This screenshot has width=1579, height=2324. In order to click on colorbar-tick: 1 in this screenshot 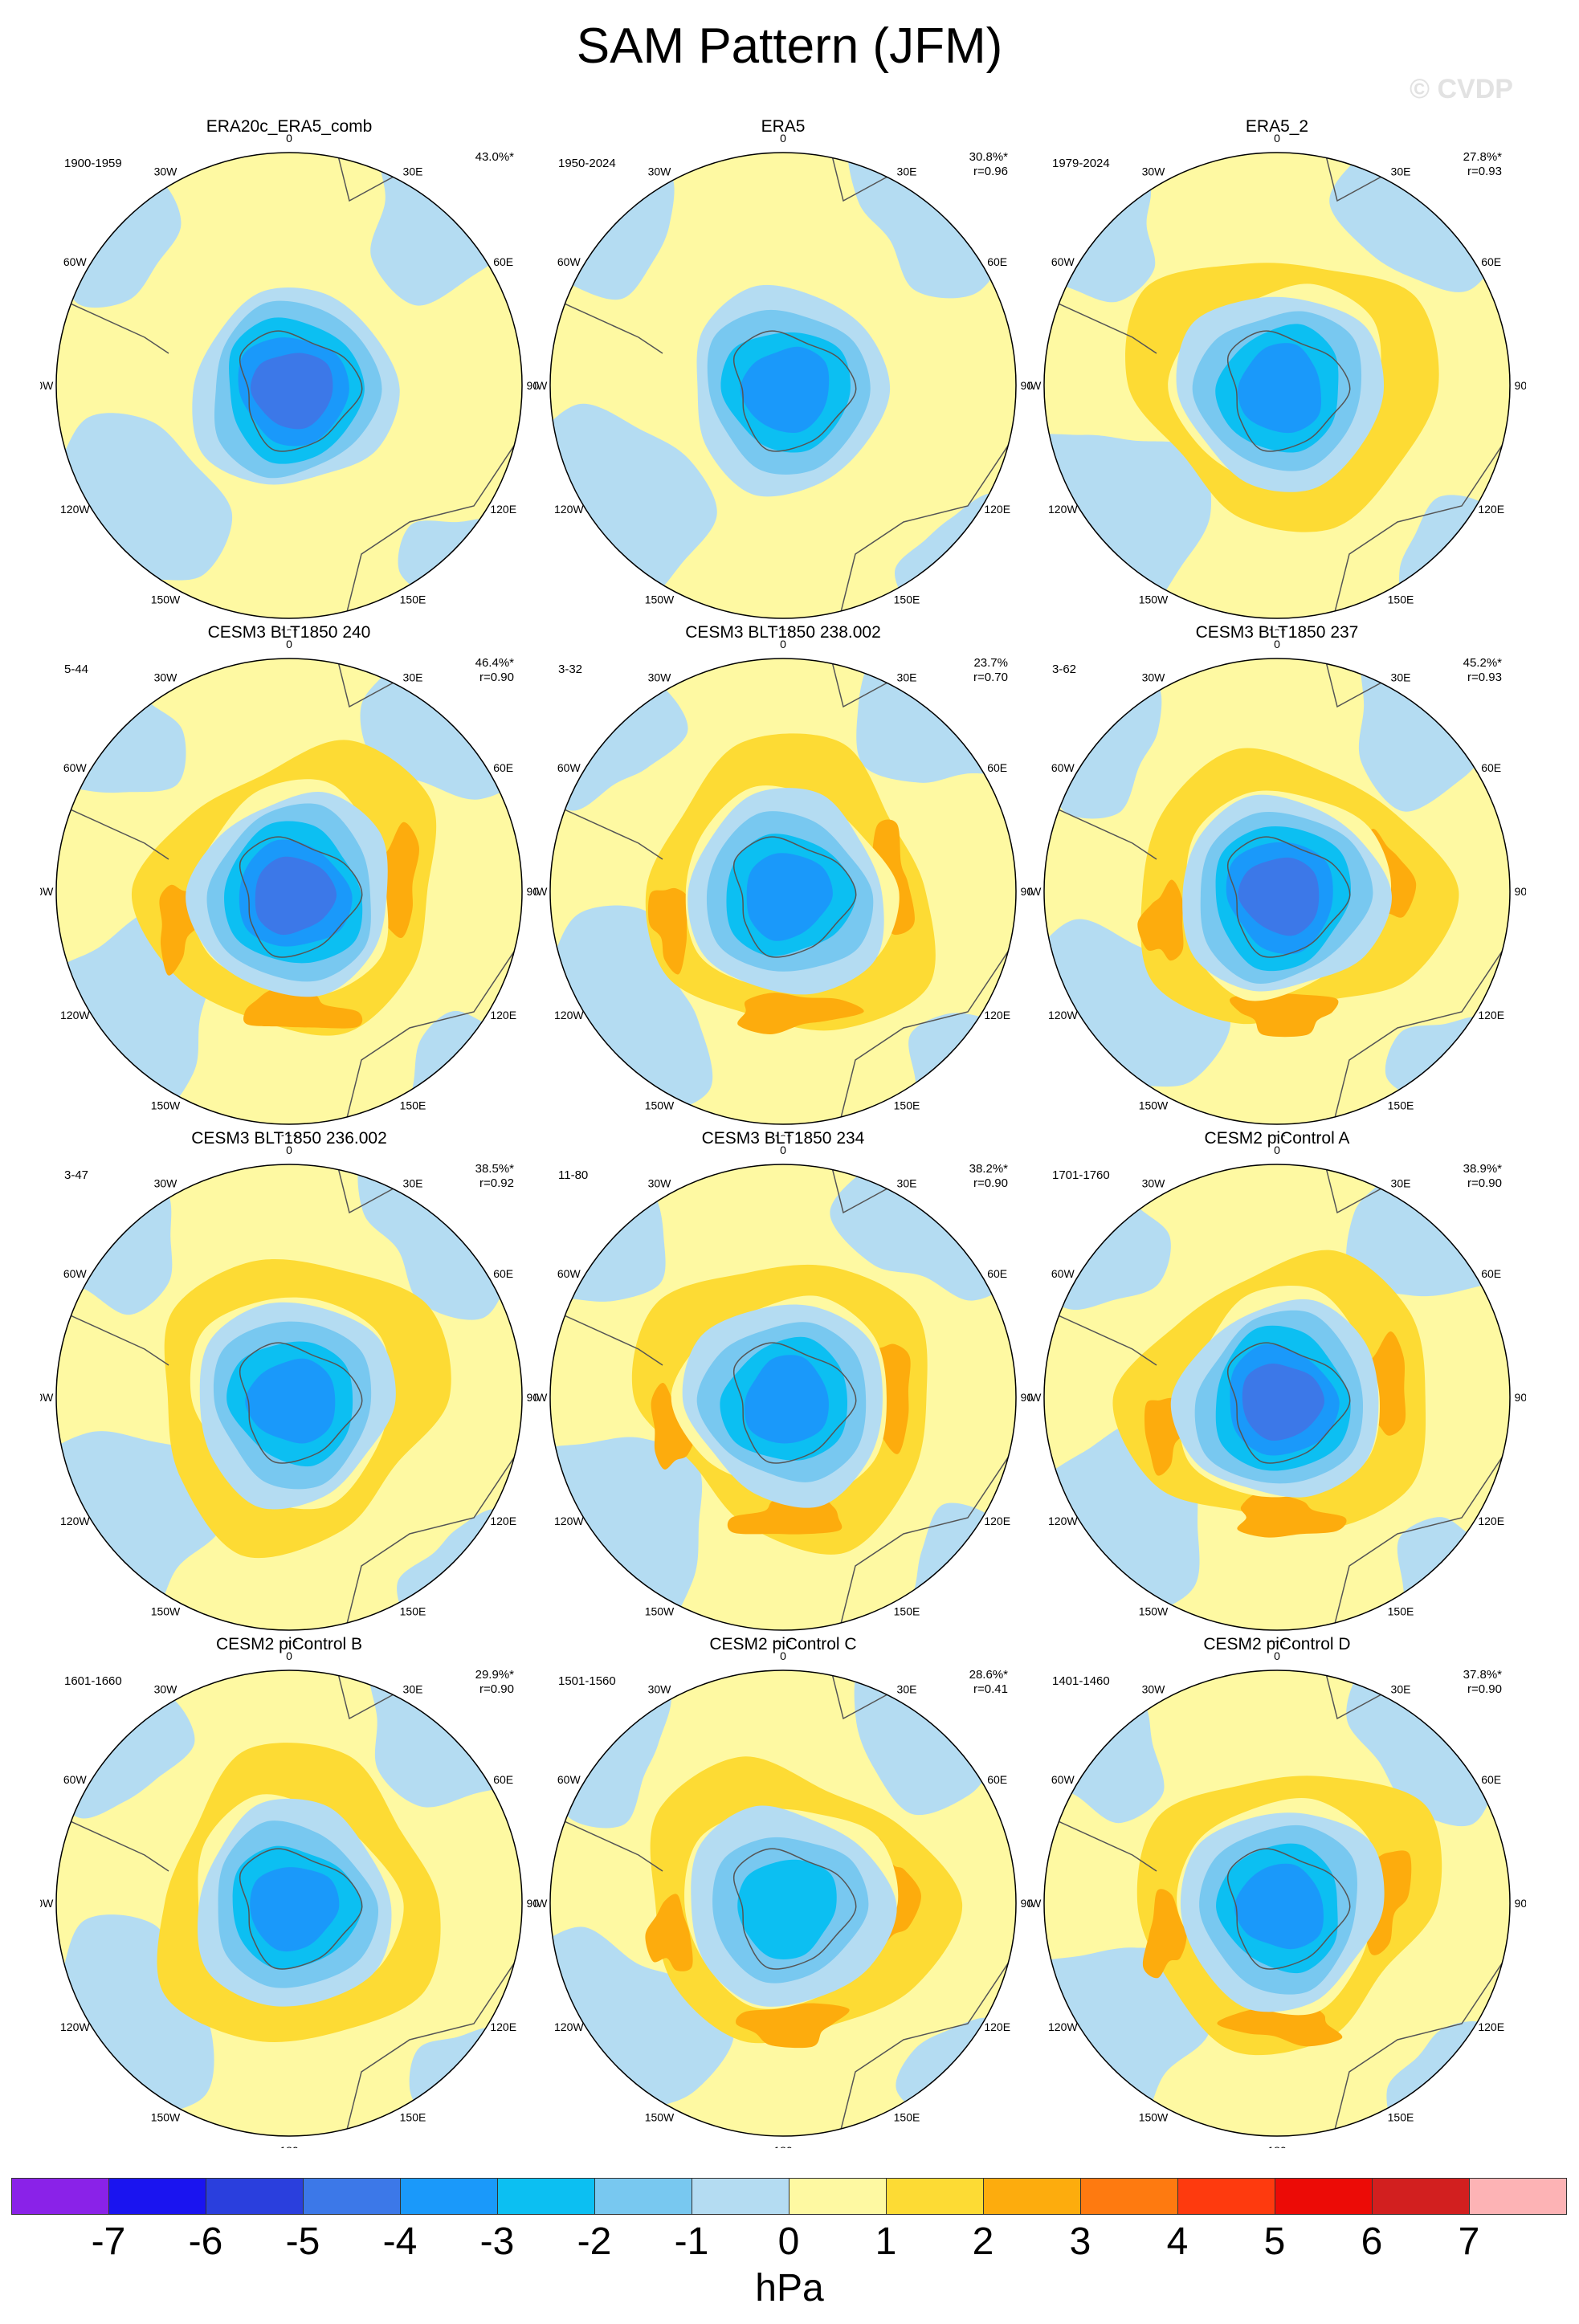, I will do `click(886, 2242)`.